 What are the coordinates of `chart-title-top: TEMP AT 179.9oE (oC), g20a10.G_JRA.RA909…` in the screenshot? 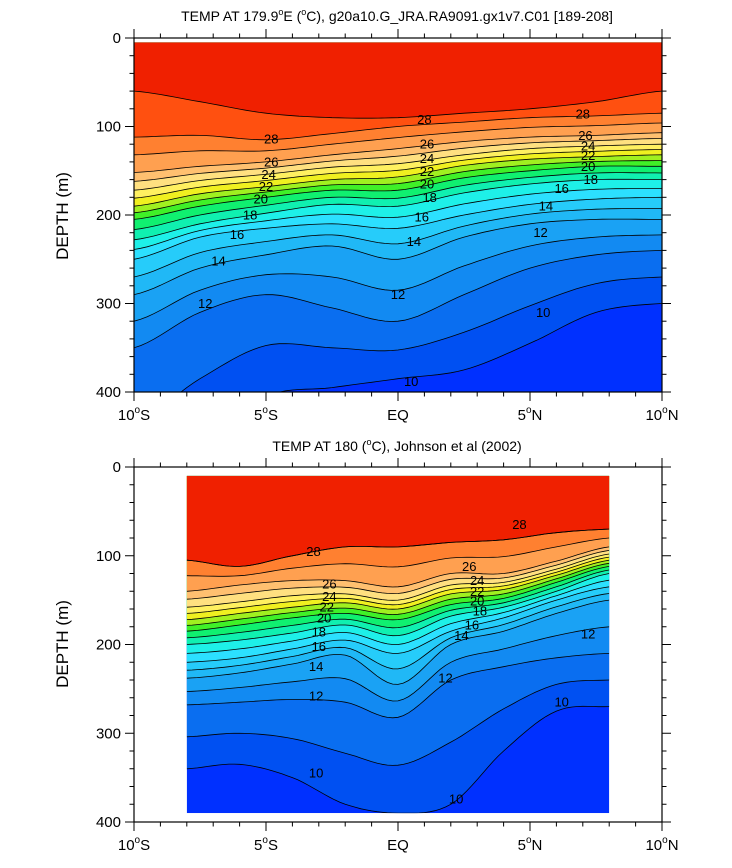 It's located at (397, 15).